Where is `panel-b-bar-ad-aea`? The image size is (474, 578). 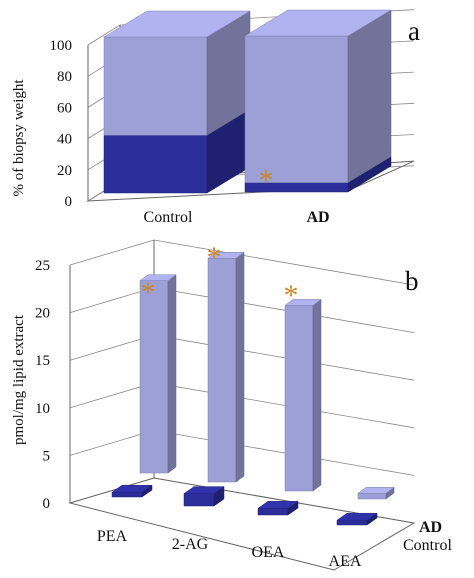 panel-b-bar-ad-aea is located at coordinates (376, 493).